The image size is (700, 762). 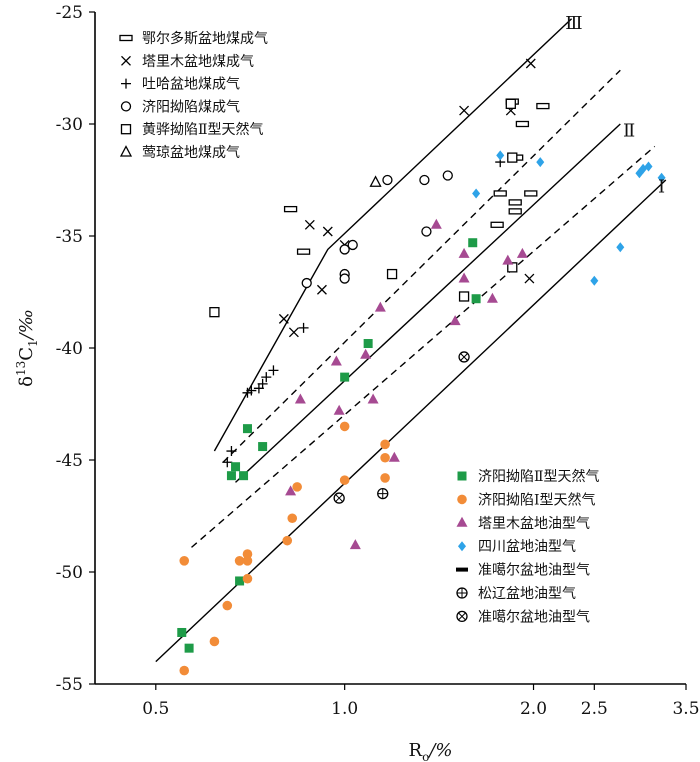 I want to click on line-labels: Ⅲ Ⅱ Ⅰ, so click(x=615, y=105).